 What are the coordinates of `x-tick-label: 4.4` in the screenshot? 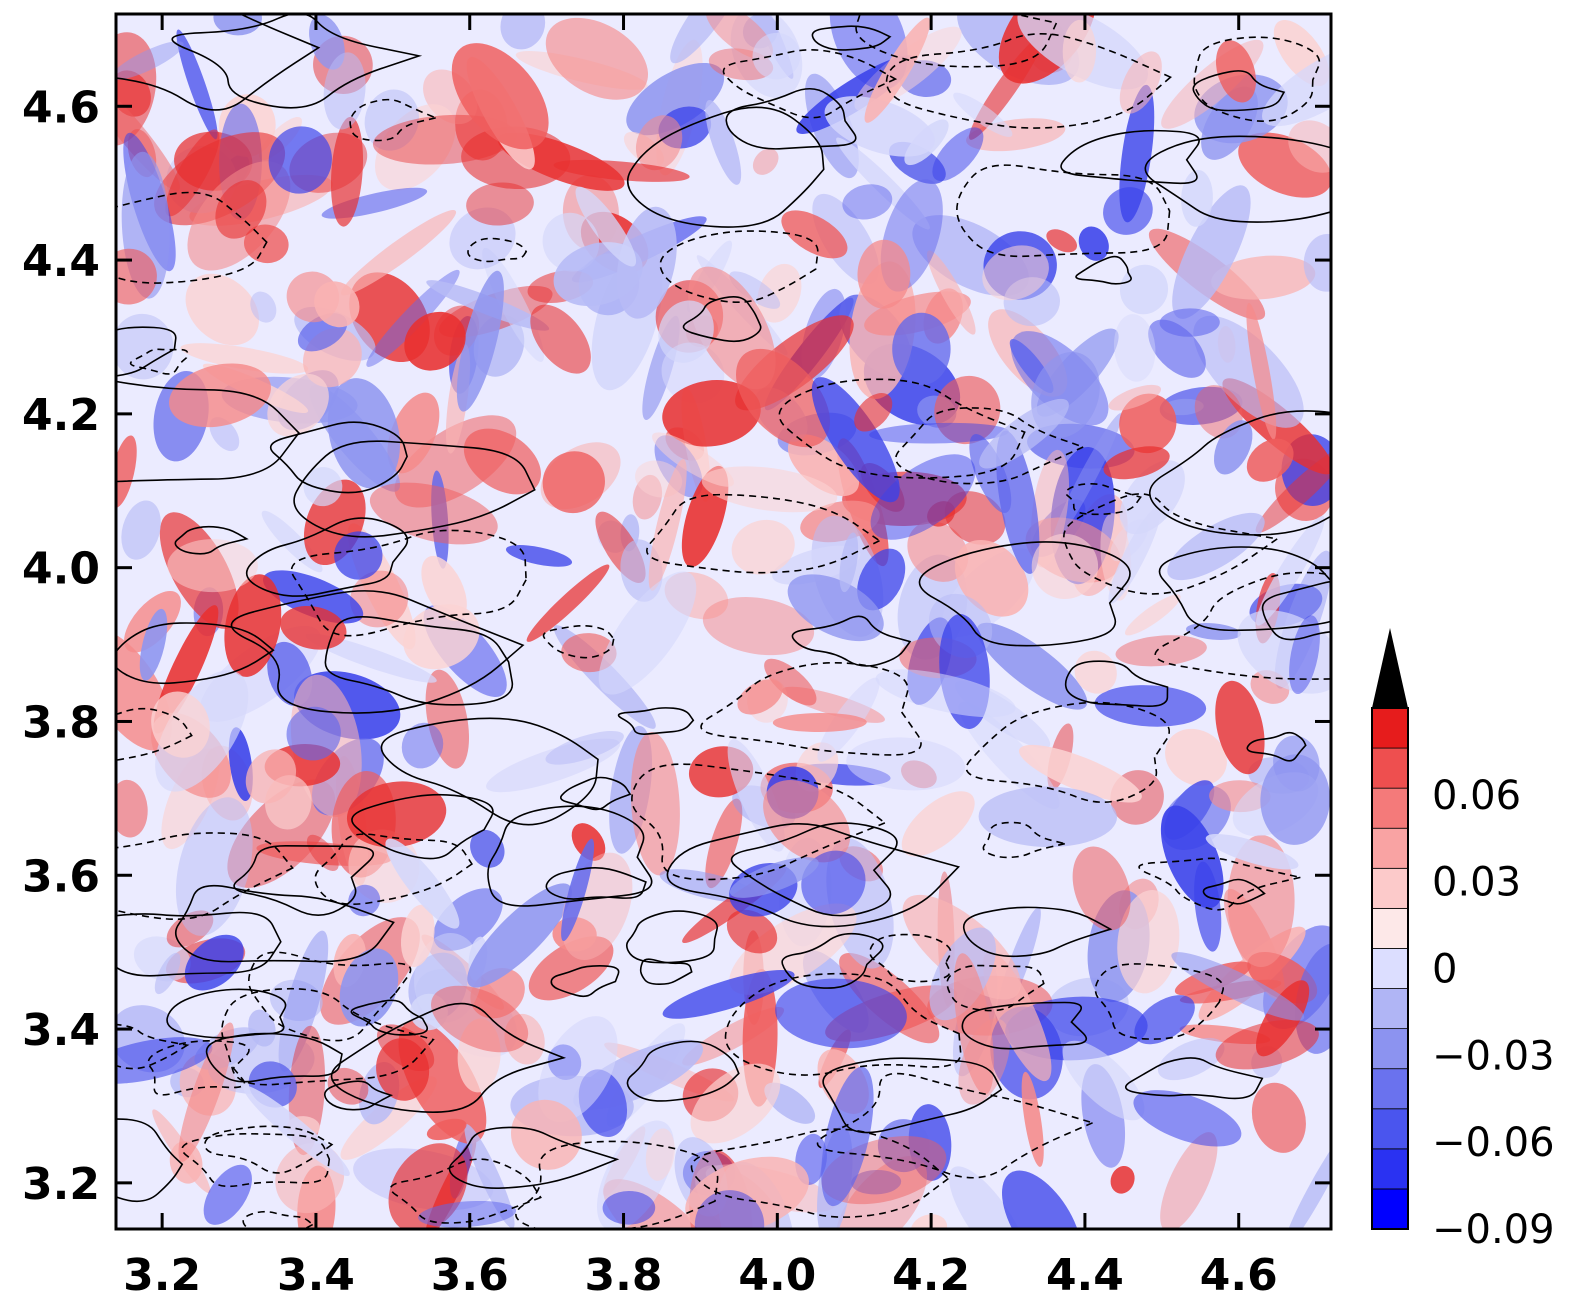 It's located at (1085, 1275).